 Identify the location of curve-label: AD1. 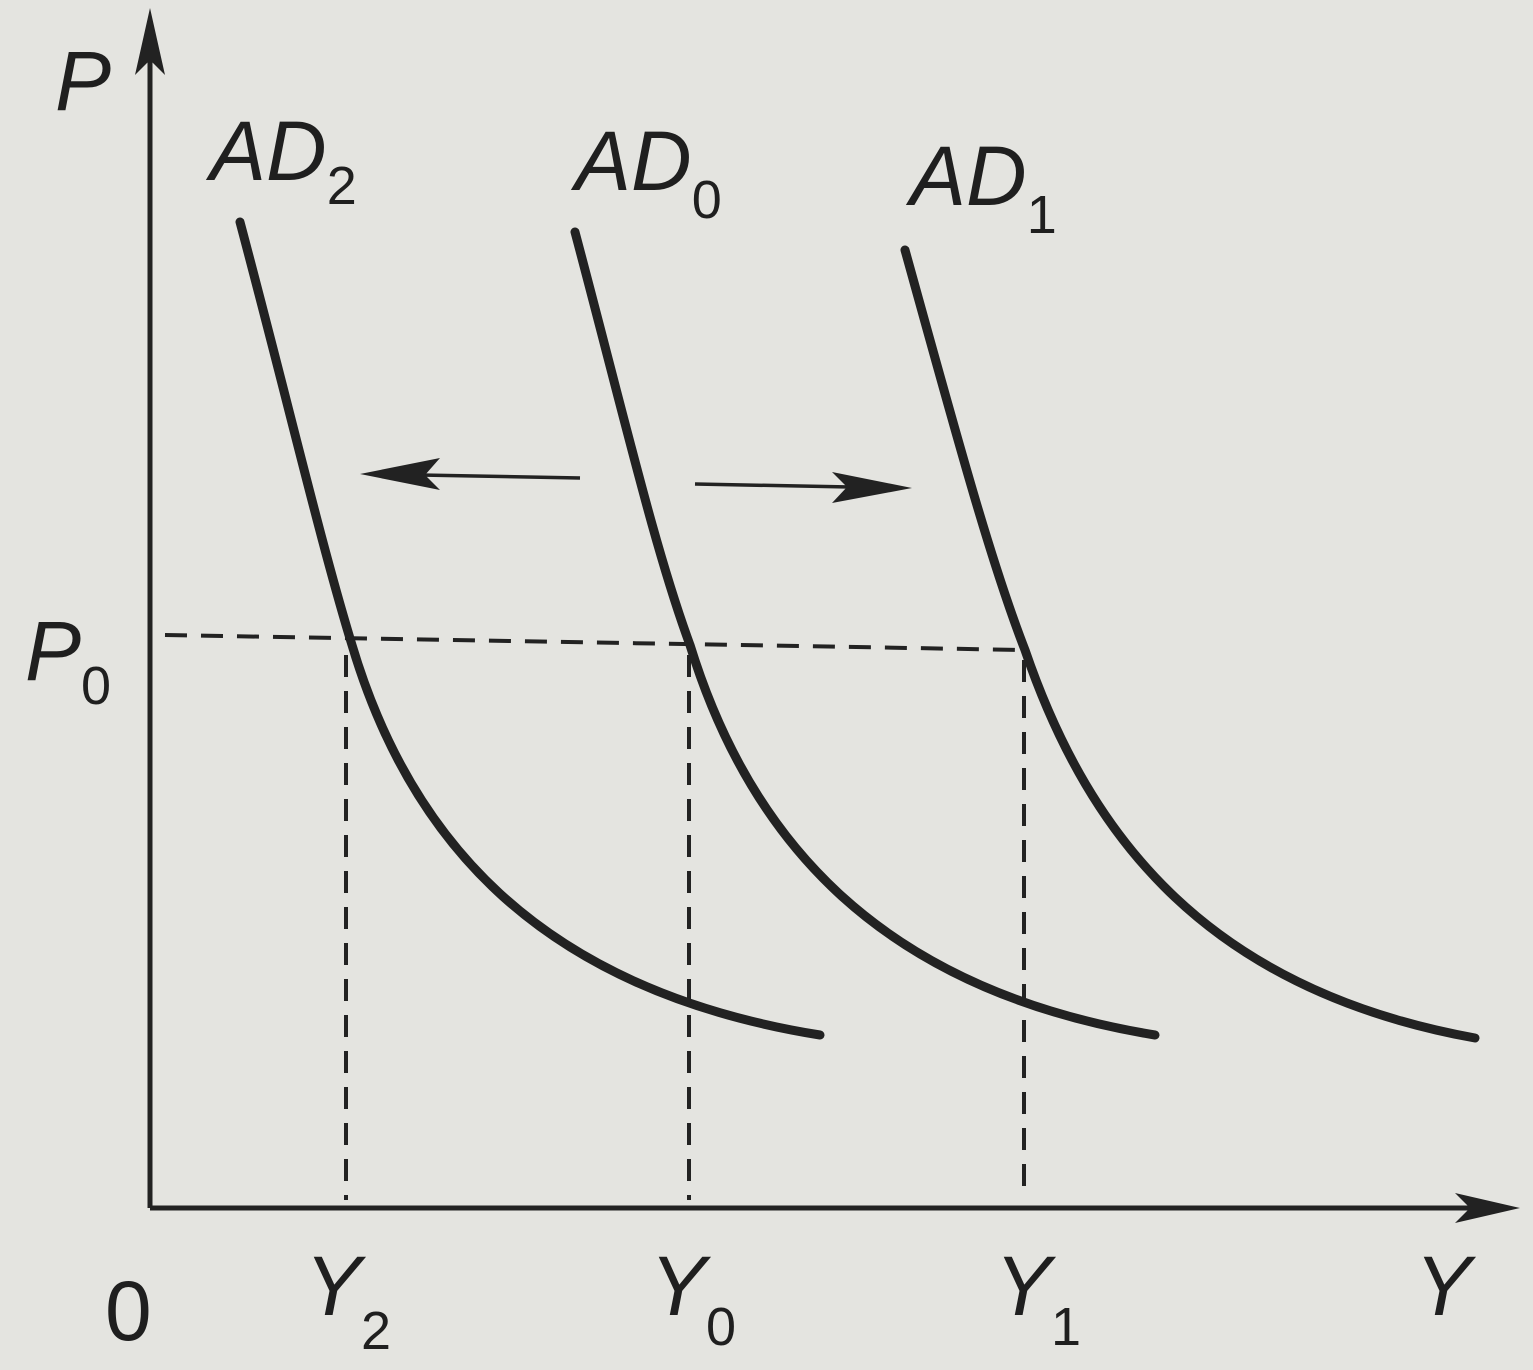
(981, 187).